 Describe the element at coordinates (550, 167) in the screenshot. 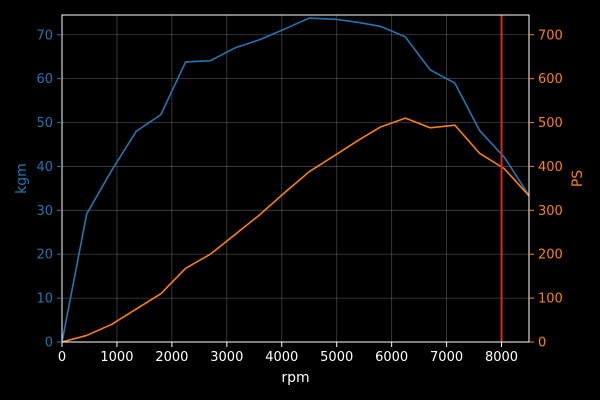

I see `right-y-tick-label: 400` at that location.